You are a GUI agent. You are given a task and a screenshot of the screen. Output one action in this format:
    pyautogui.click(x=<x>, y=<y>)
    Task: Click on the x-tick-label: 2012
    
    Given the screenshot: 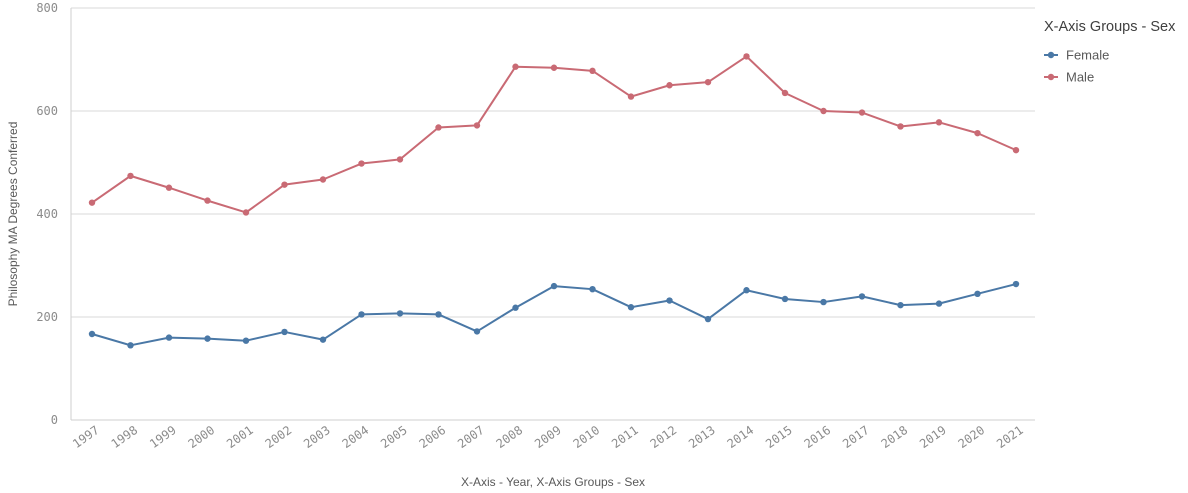 What is the action you would take?
    pyautogui.click(x=664, y=437)
    